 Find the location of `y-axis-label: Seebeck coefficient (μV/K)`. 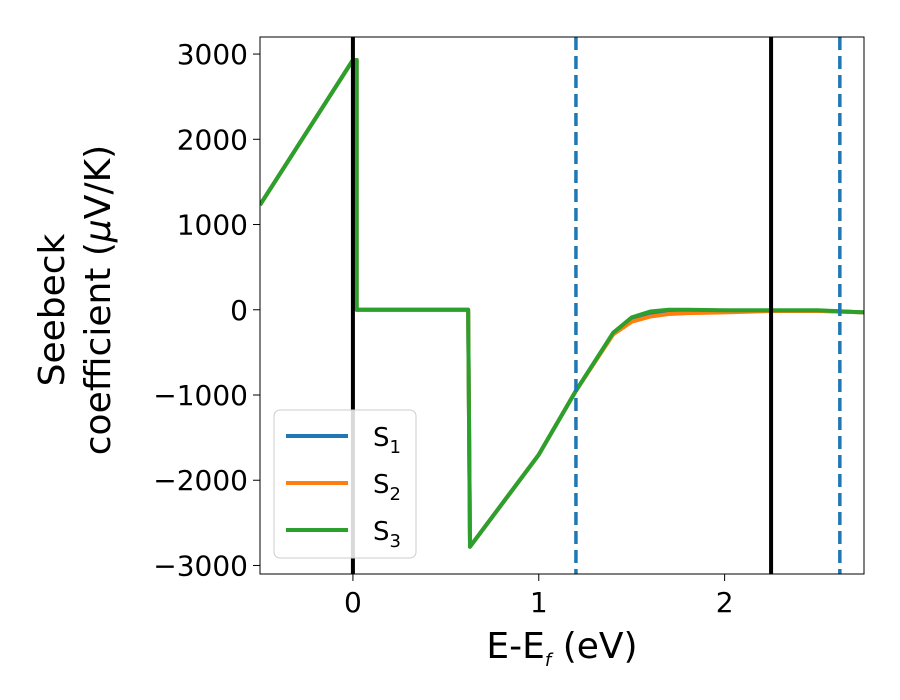

y-axis-label: Seebeck coefficient (μV/K) is located at coordinates (75, 300).